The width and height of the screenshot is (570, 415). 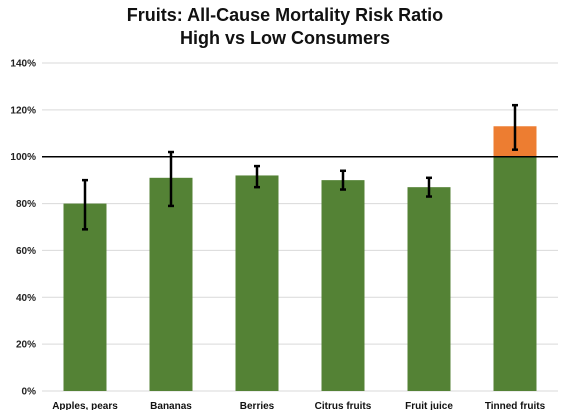 What do you see at coordinates (429, 405) in the screenshot?
I see `x-category-label: Fruit juice` at bounding box center [429, 405].